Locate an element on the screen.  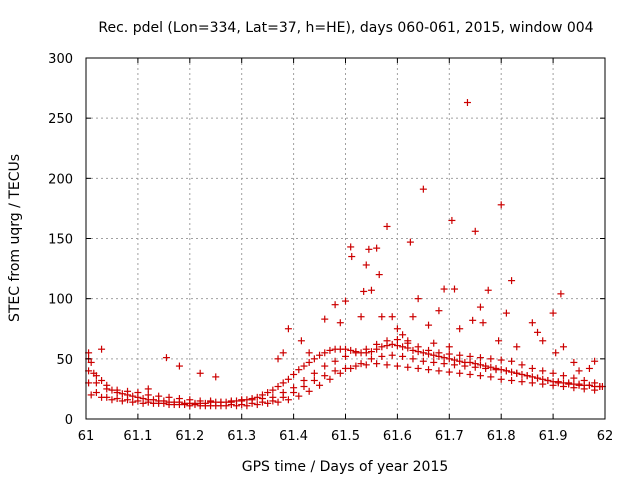
x-tick-label: 61.5 is located at coordinates (345, 436).